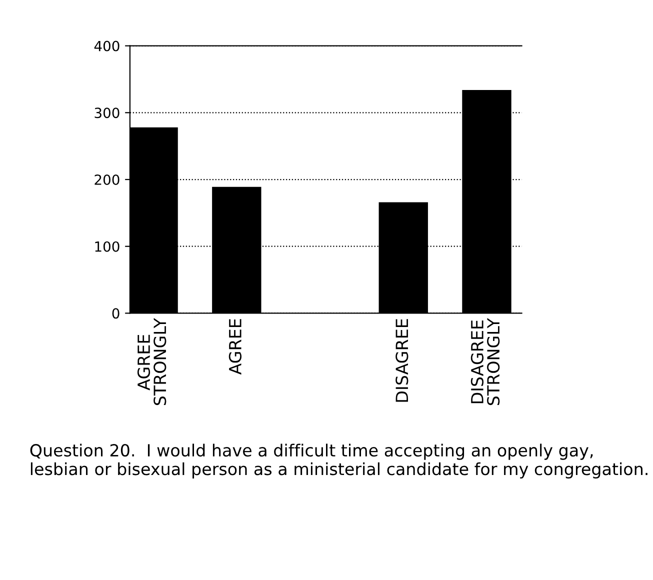 The height and width of the screenshot is (580, 653). What do you see at coordinates (485, 362) in the screenshot?
I see `x-tick-label: DISAGREE STRONGLY` at bounding box center [485, 362].